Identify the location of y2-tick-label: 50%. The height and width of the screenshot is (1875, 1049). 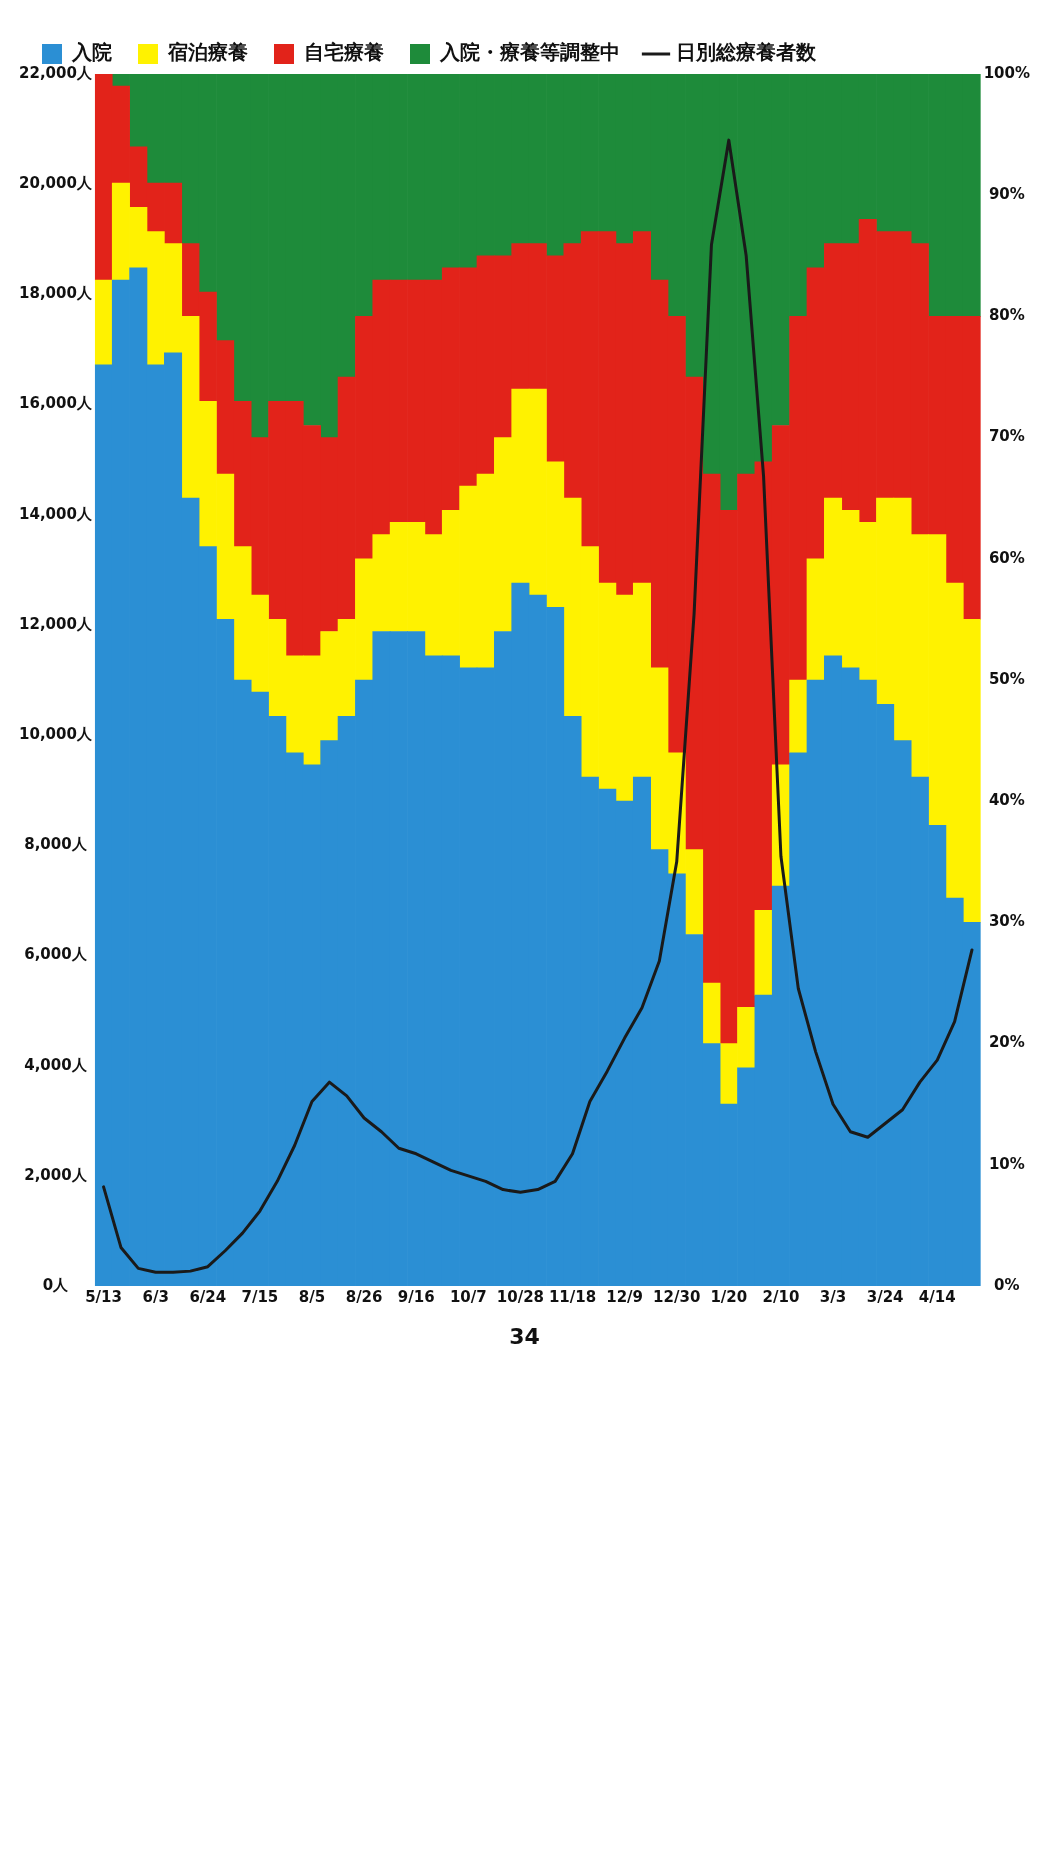
(1006, 678).